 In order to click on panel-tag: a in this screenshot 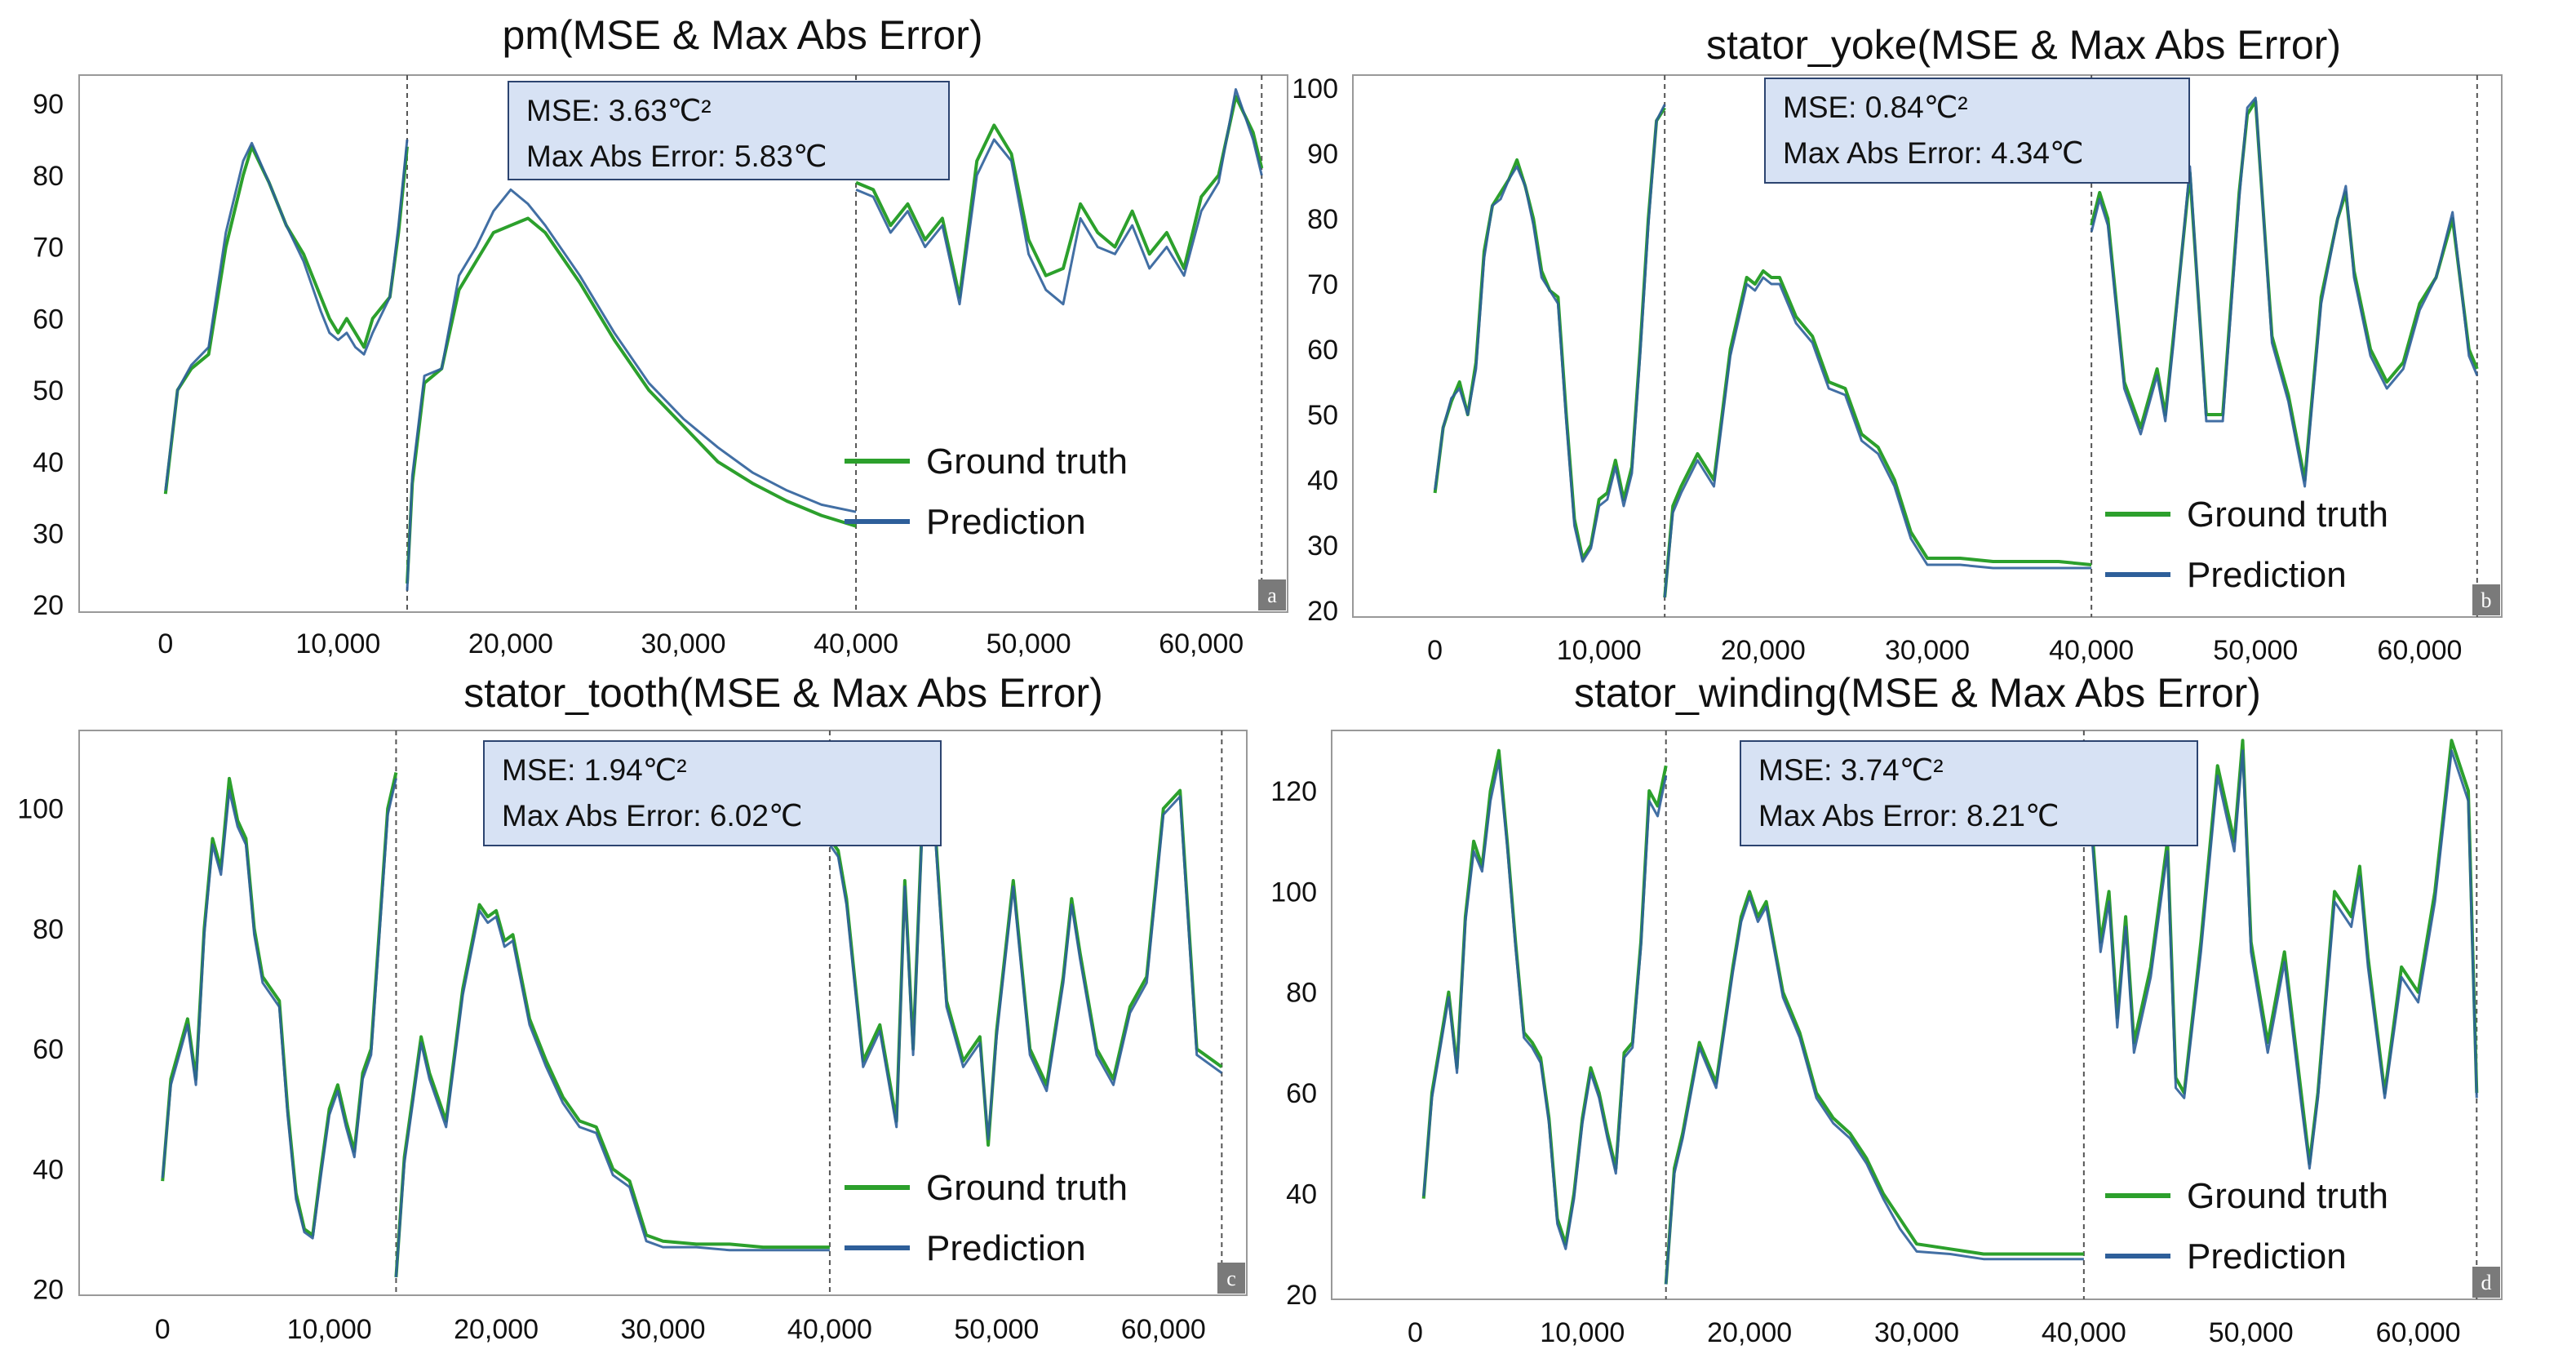, I will do `click(1272, 594)`.